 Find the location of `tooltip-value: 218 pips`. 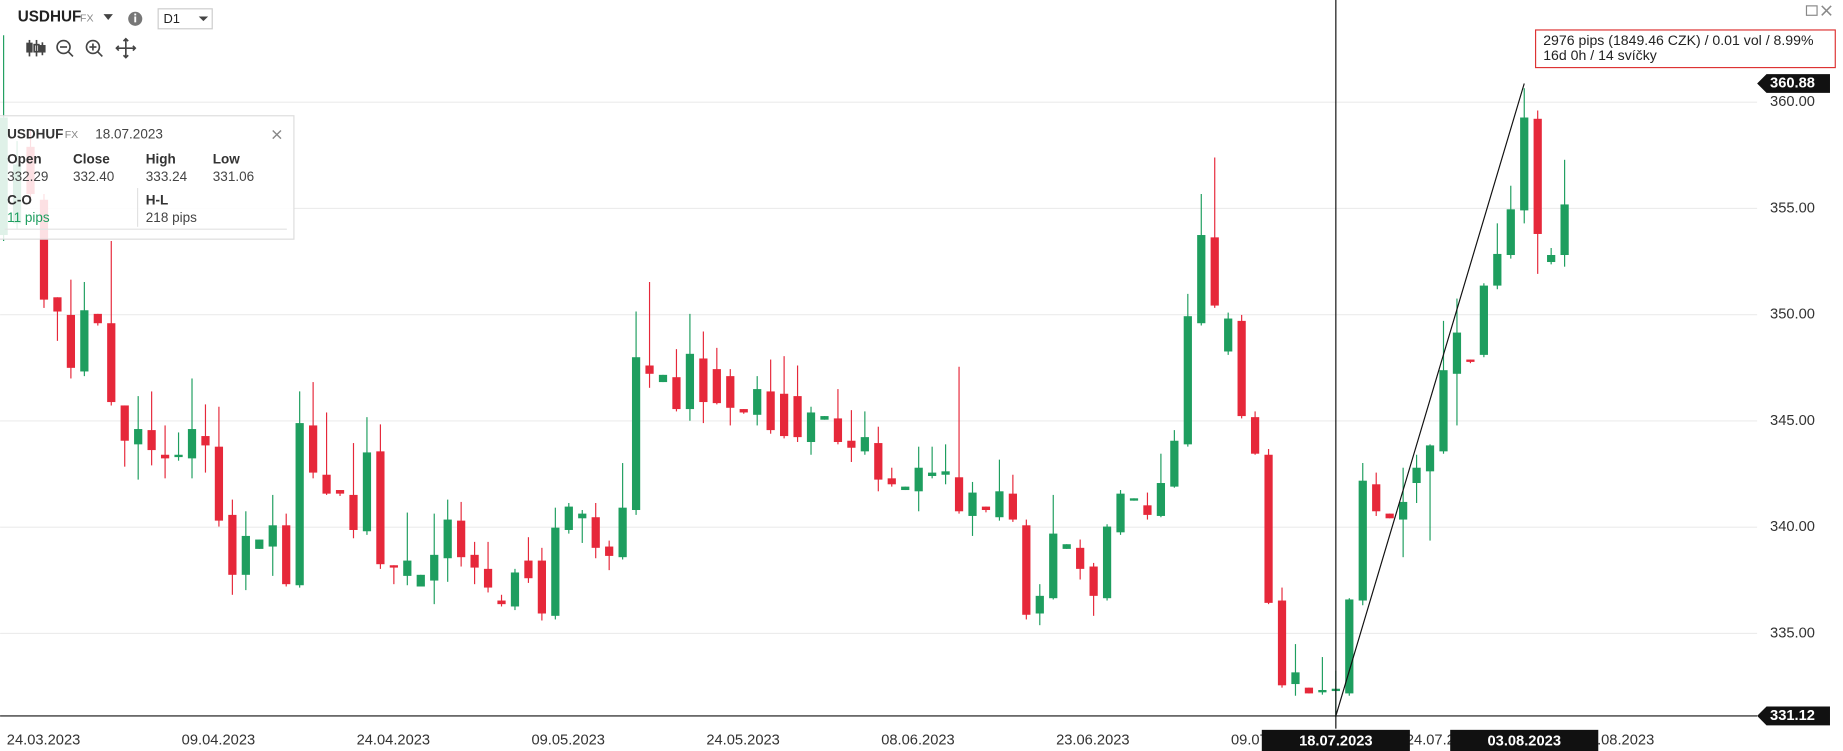

tooltip-value: 218 pips is located at coordinates (171, 217).